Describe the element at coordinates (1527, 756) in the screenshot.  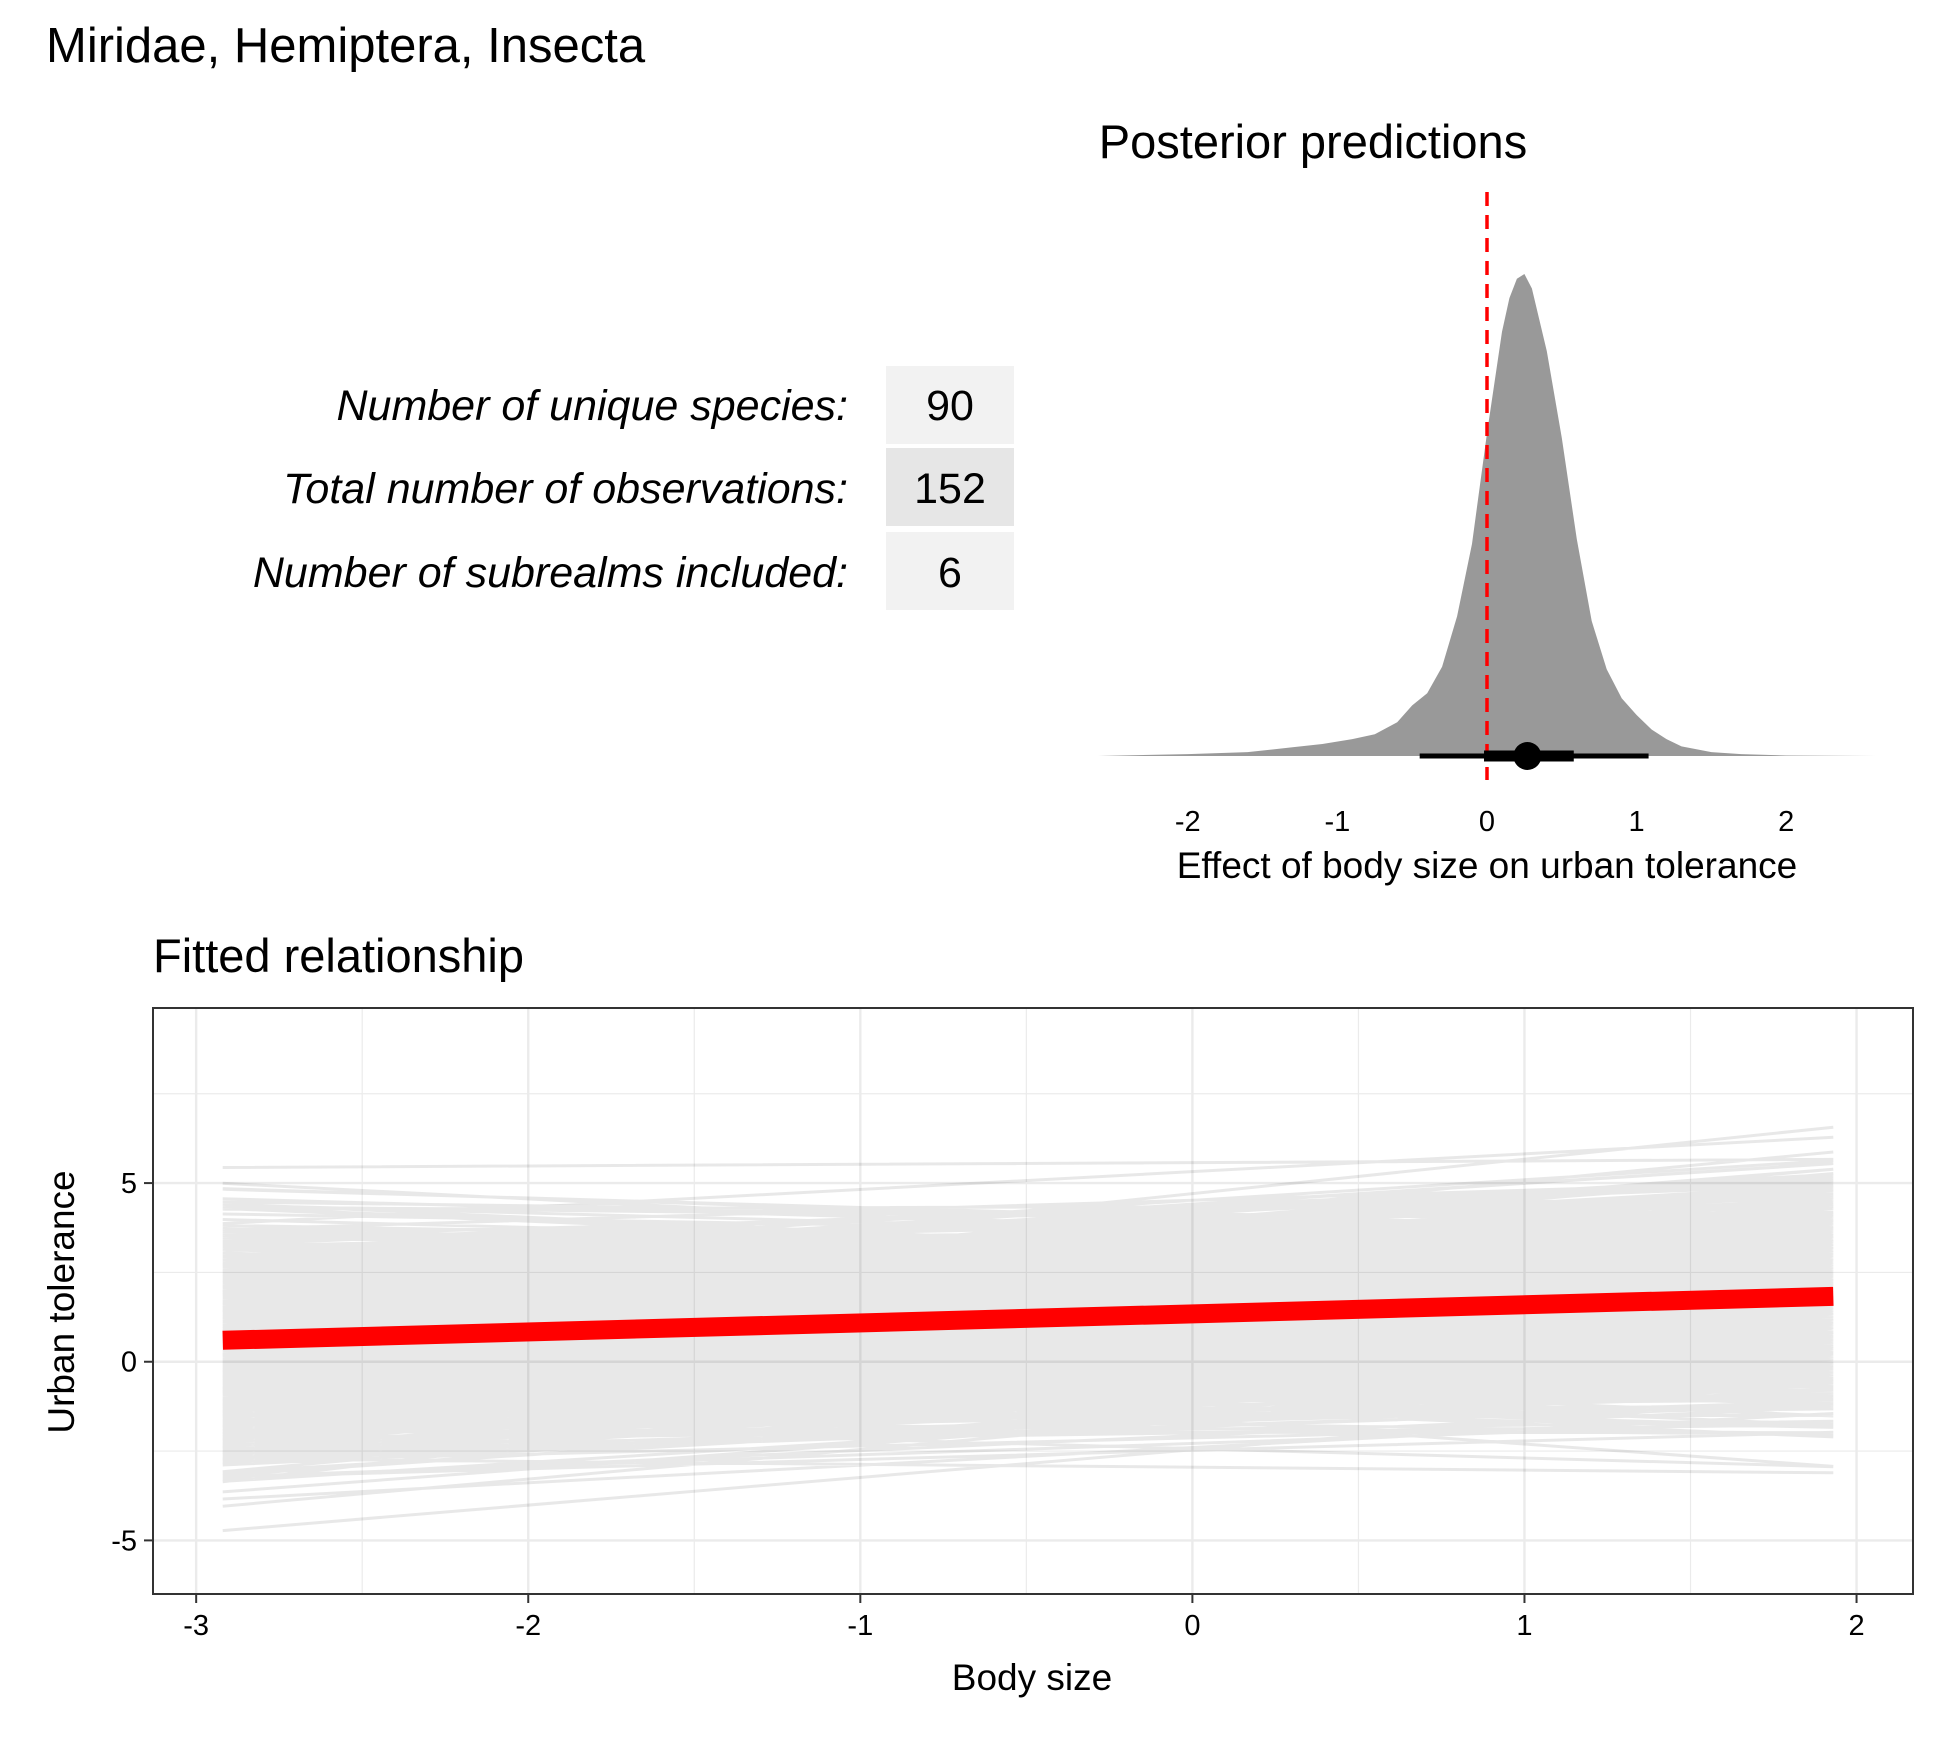
I see `point-estimate` at that location.